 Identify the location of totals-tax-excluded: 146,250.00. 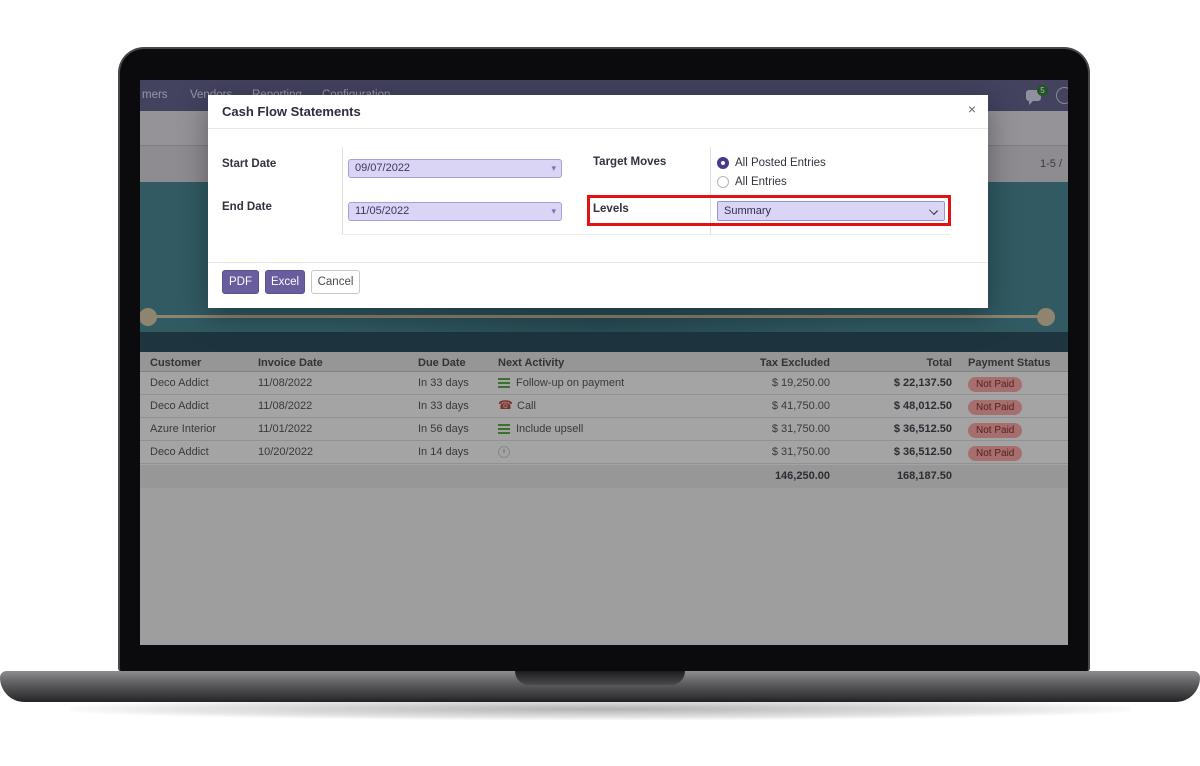
(802, 476).